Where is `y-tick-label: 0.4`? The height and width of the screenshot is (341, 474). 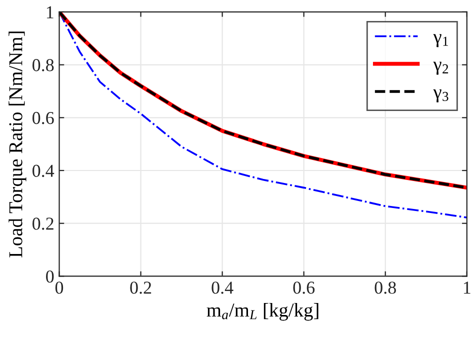
y-tick-label: 0.4 is located at coordinates (43, 171).